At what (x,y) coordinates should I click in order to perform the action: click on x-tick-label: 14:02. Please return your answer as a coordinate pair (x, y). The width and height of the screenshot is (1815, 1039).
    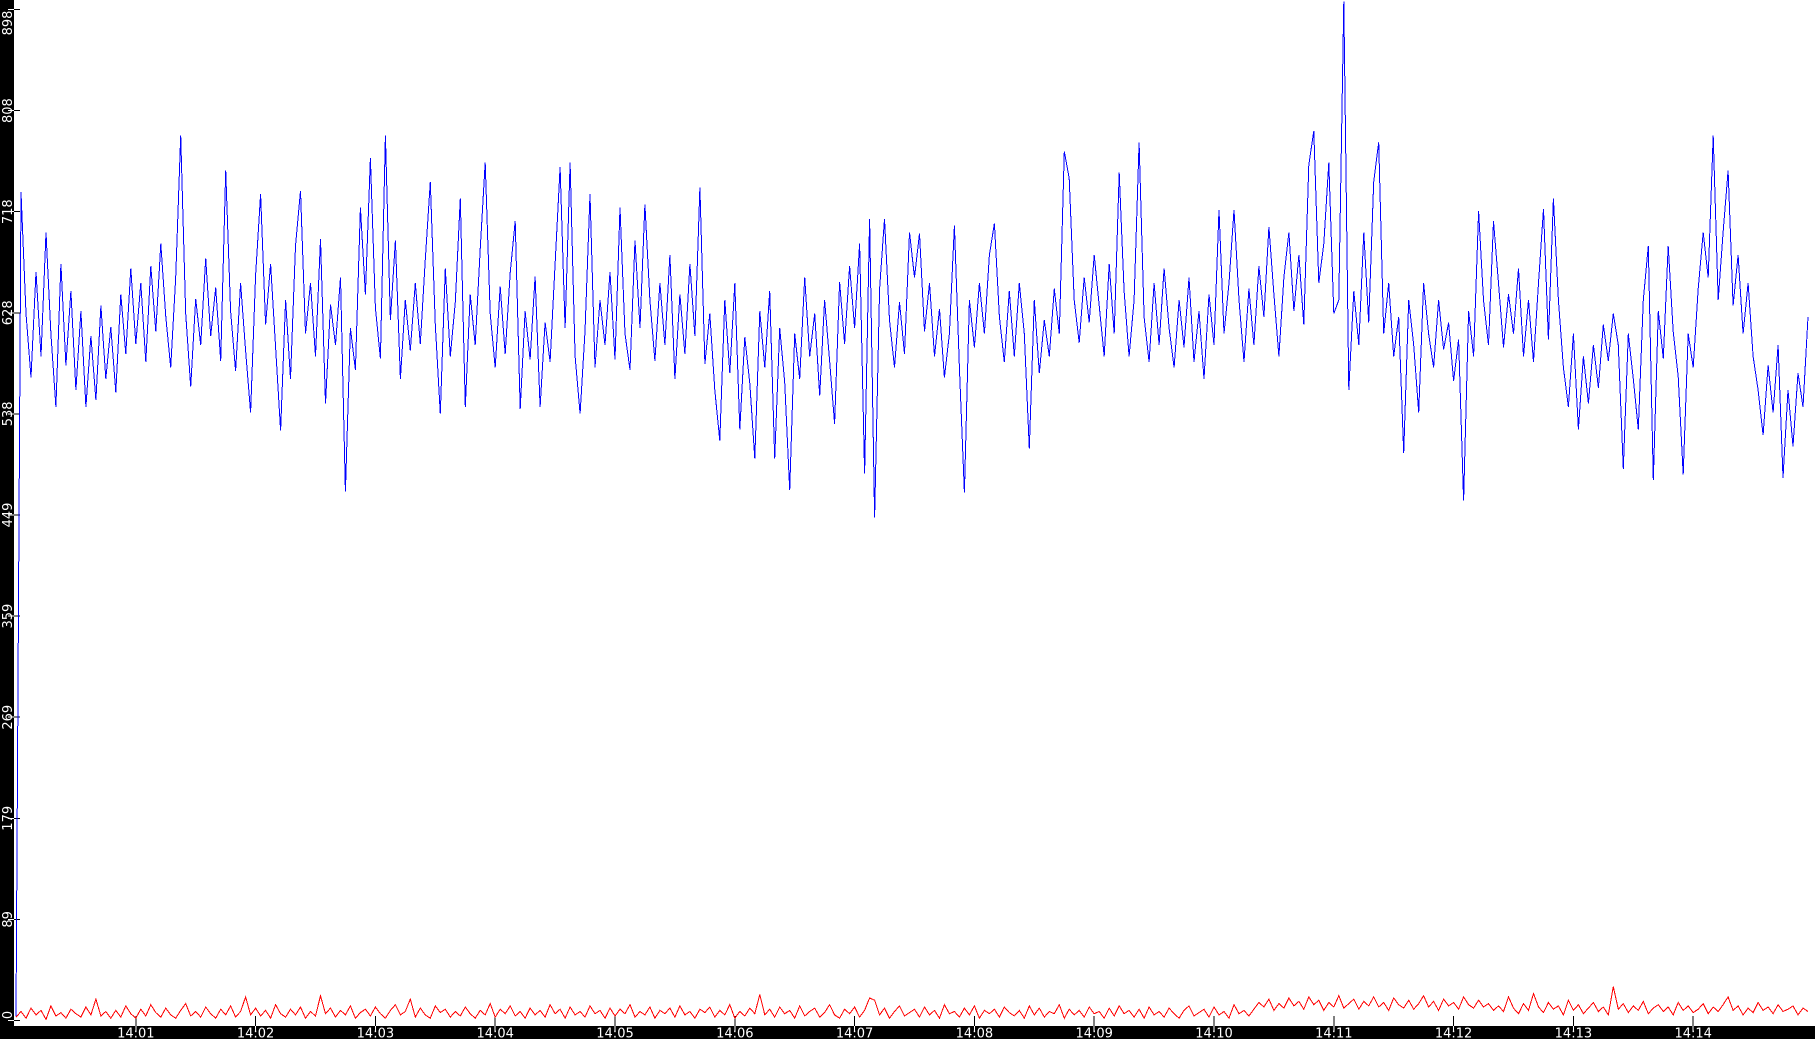
    Looking at the image, I should click on (255, 1033).